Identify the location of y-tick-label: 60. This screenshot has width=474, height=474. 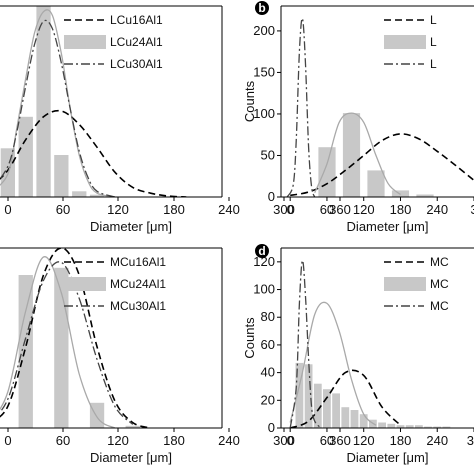
(268, 344).